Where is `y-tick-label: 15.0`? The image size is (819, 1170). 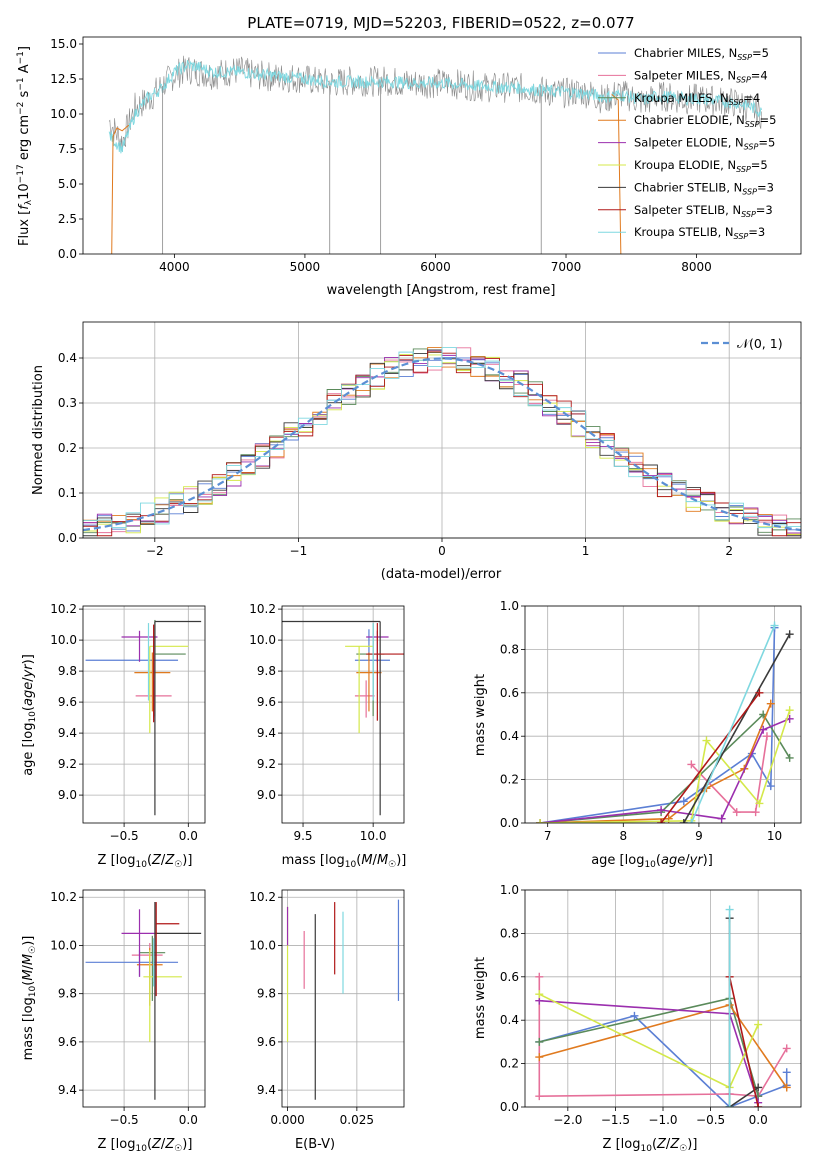
y-tick-label: 15.0 is located at coordinates (63, 44).